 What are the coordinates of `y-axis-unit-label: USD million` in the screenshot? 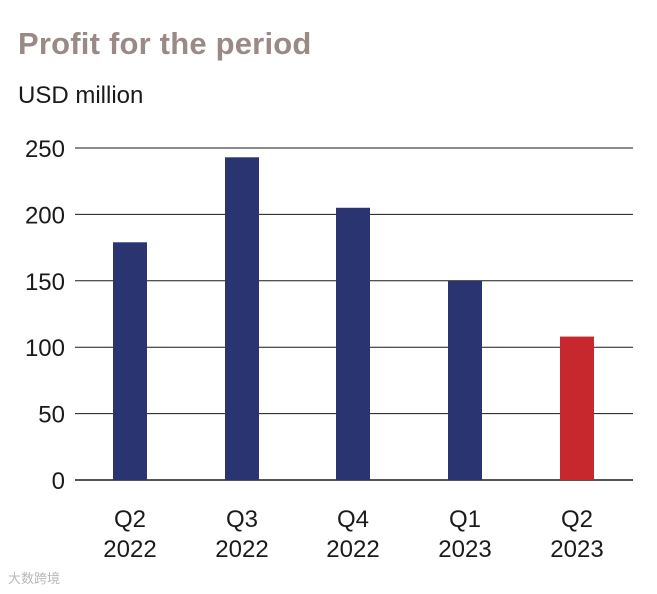 It's located at (81, 95).